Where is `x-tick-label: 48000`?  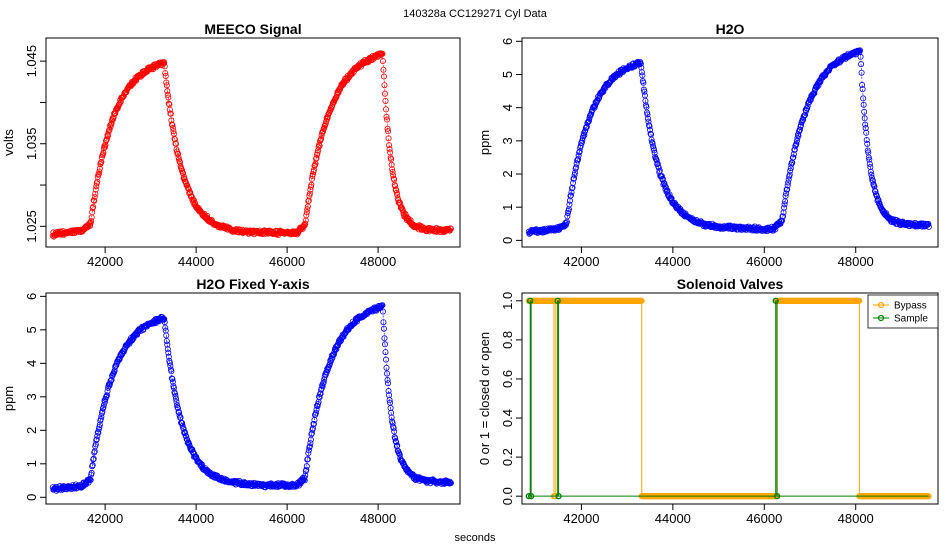 x-tick-label: 48000 is located at coordinates (856, 261).